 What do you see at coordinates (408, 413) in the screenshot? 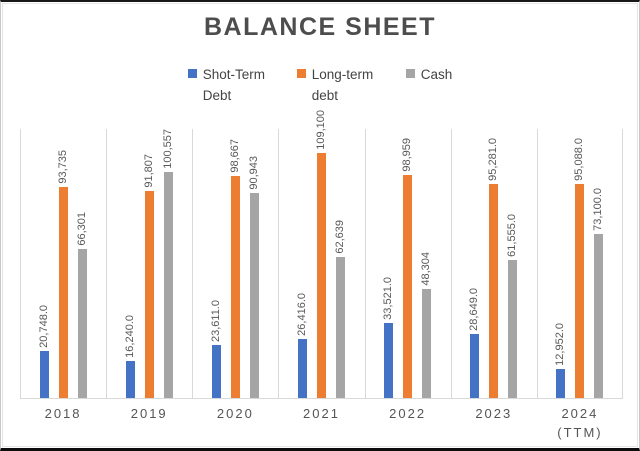
I see `x-axis-label: 2022` at bounding box center [408, 413].